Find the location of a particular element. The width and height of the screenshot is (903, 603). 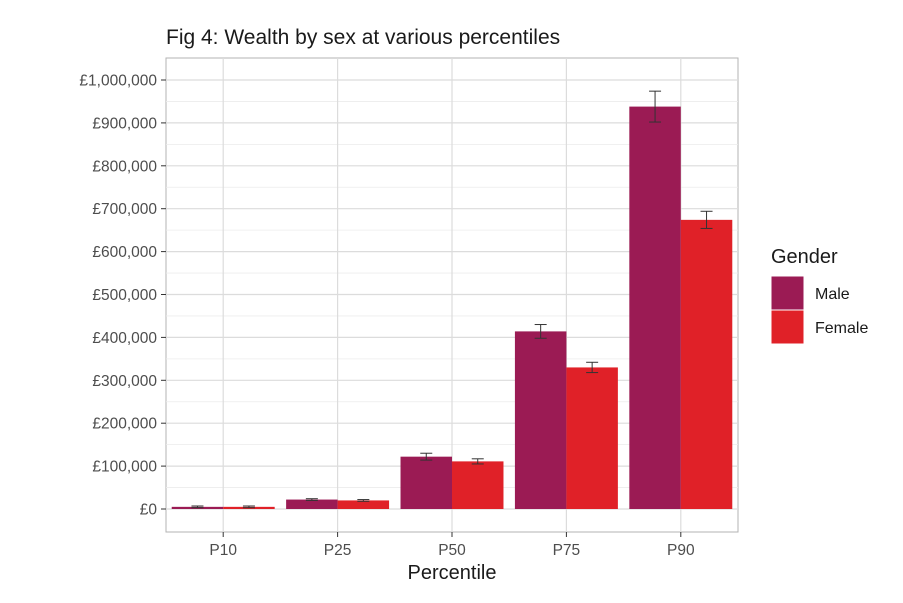

error-bar-female-p90 is located at coordinates (706, 219).